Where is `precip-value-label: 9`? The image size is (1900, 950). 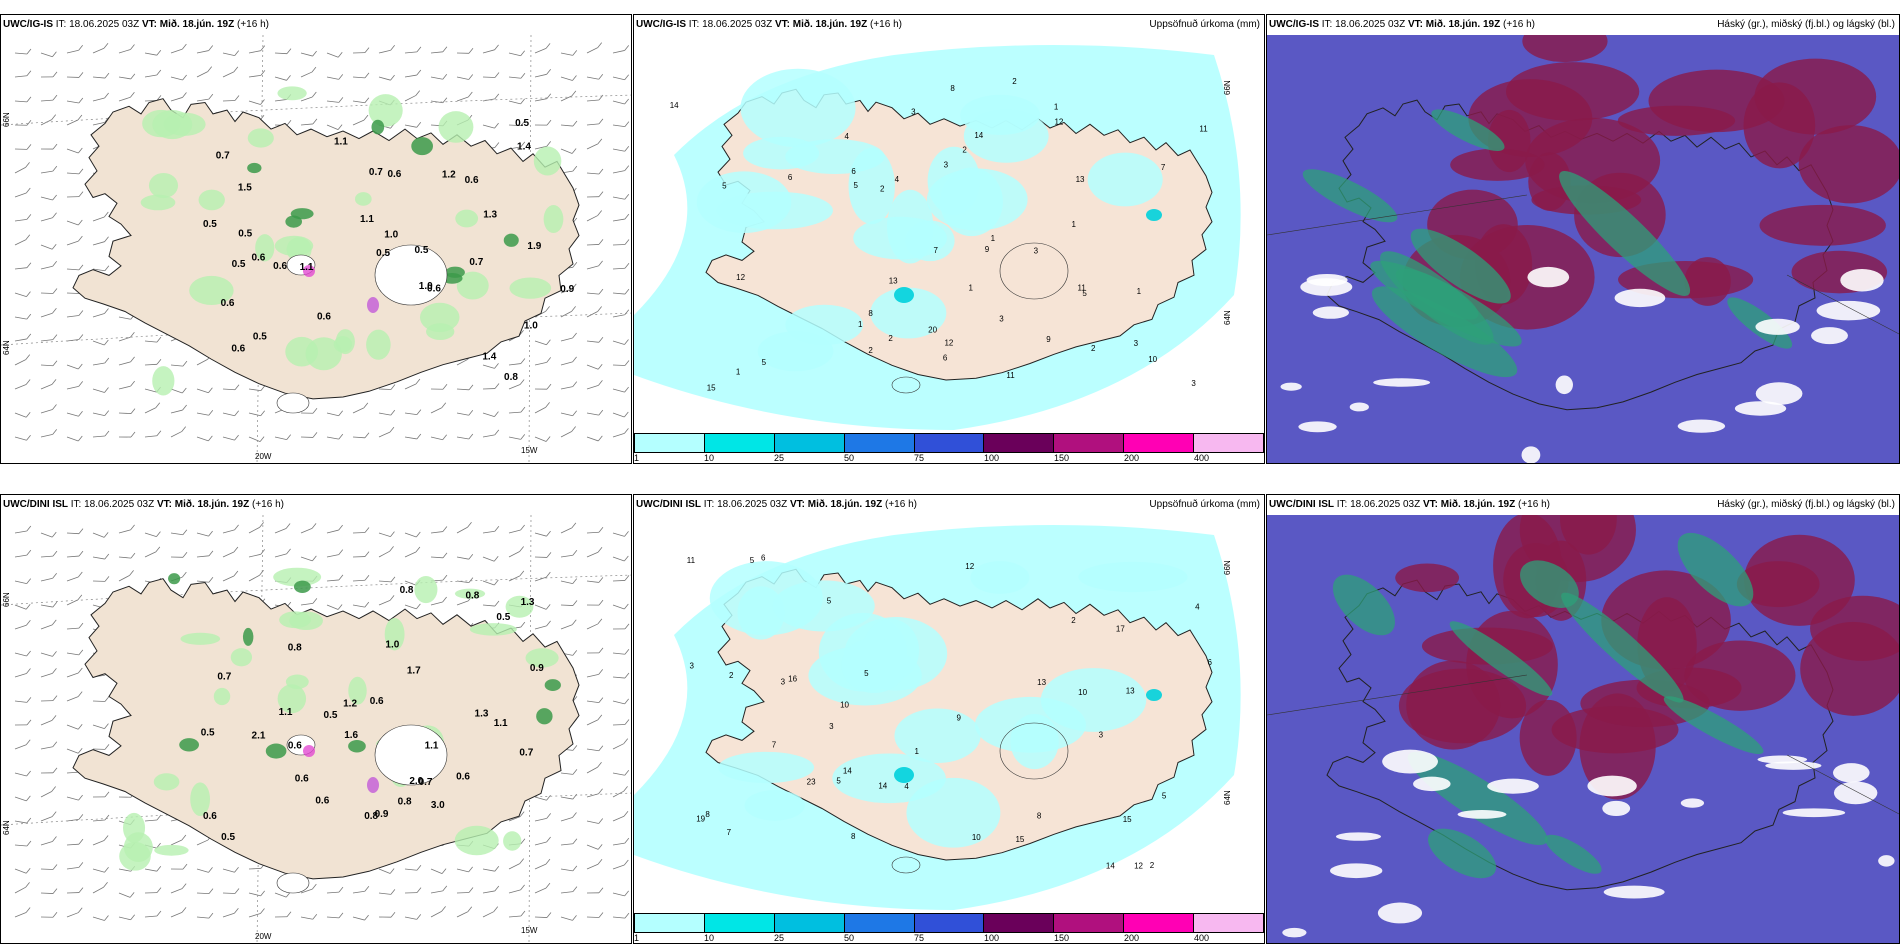 precip-value-label: 9 is located at coordinates (959, 717).